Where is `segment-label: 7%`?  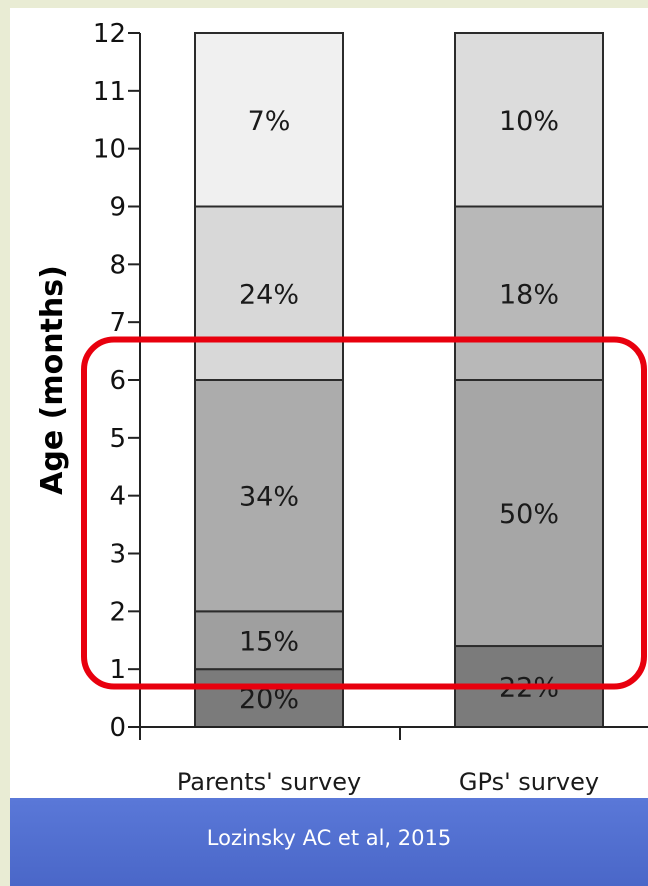 segment-label: 7% is located at coordinates (269, 121).